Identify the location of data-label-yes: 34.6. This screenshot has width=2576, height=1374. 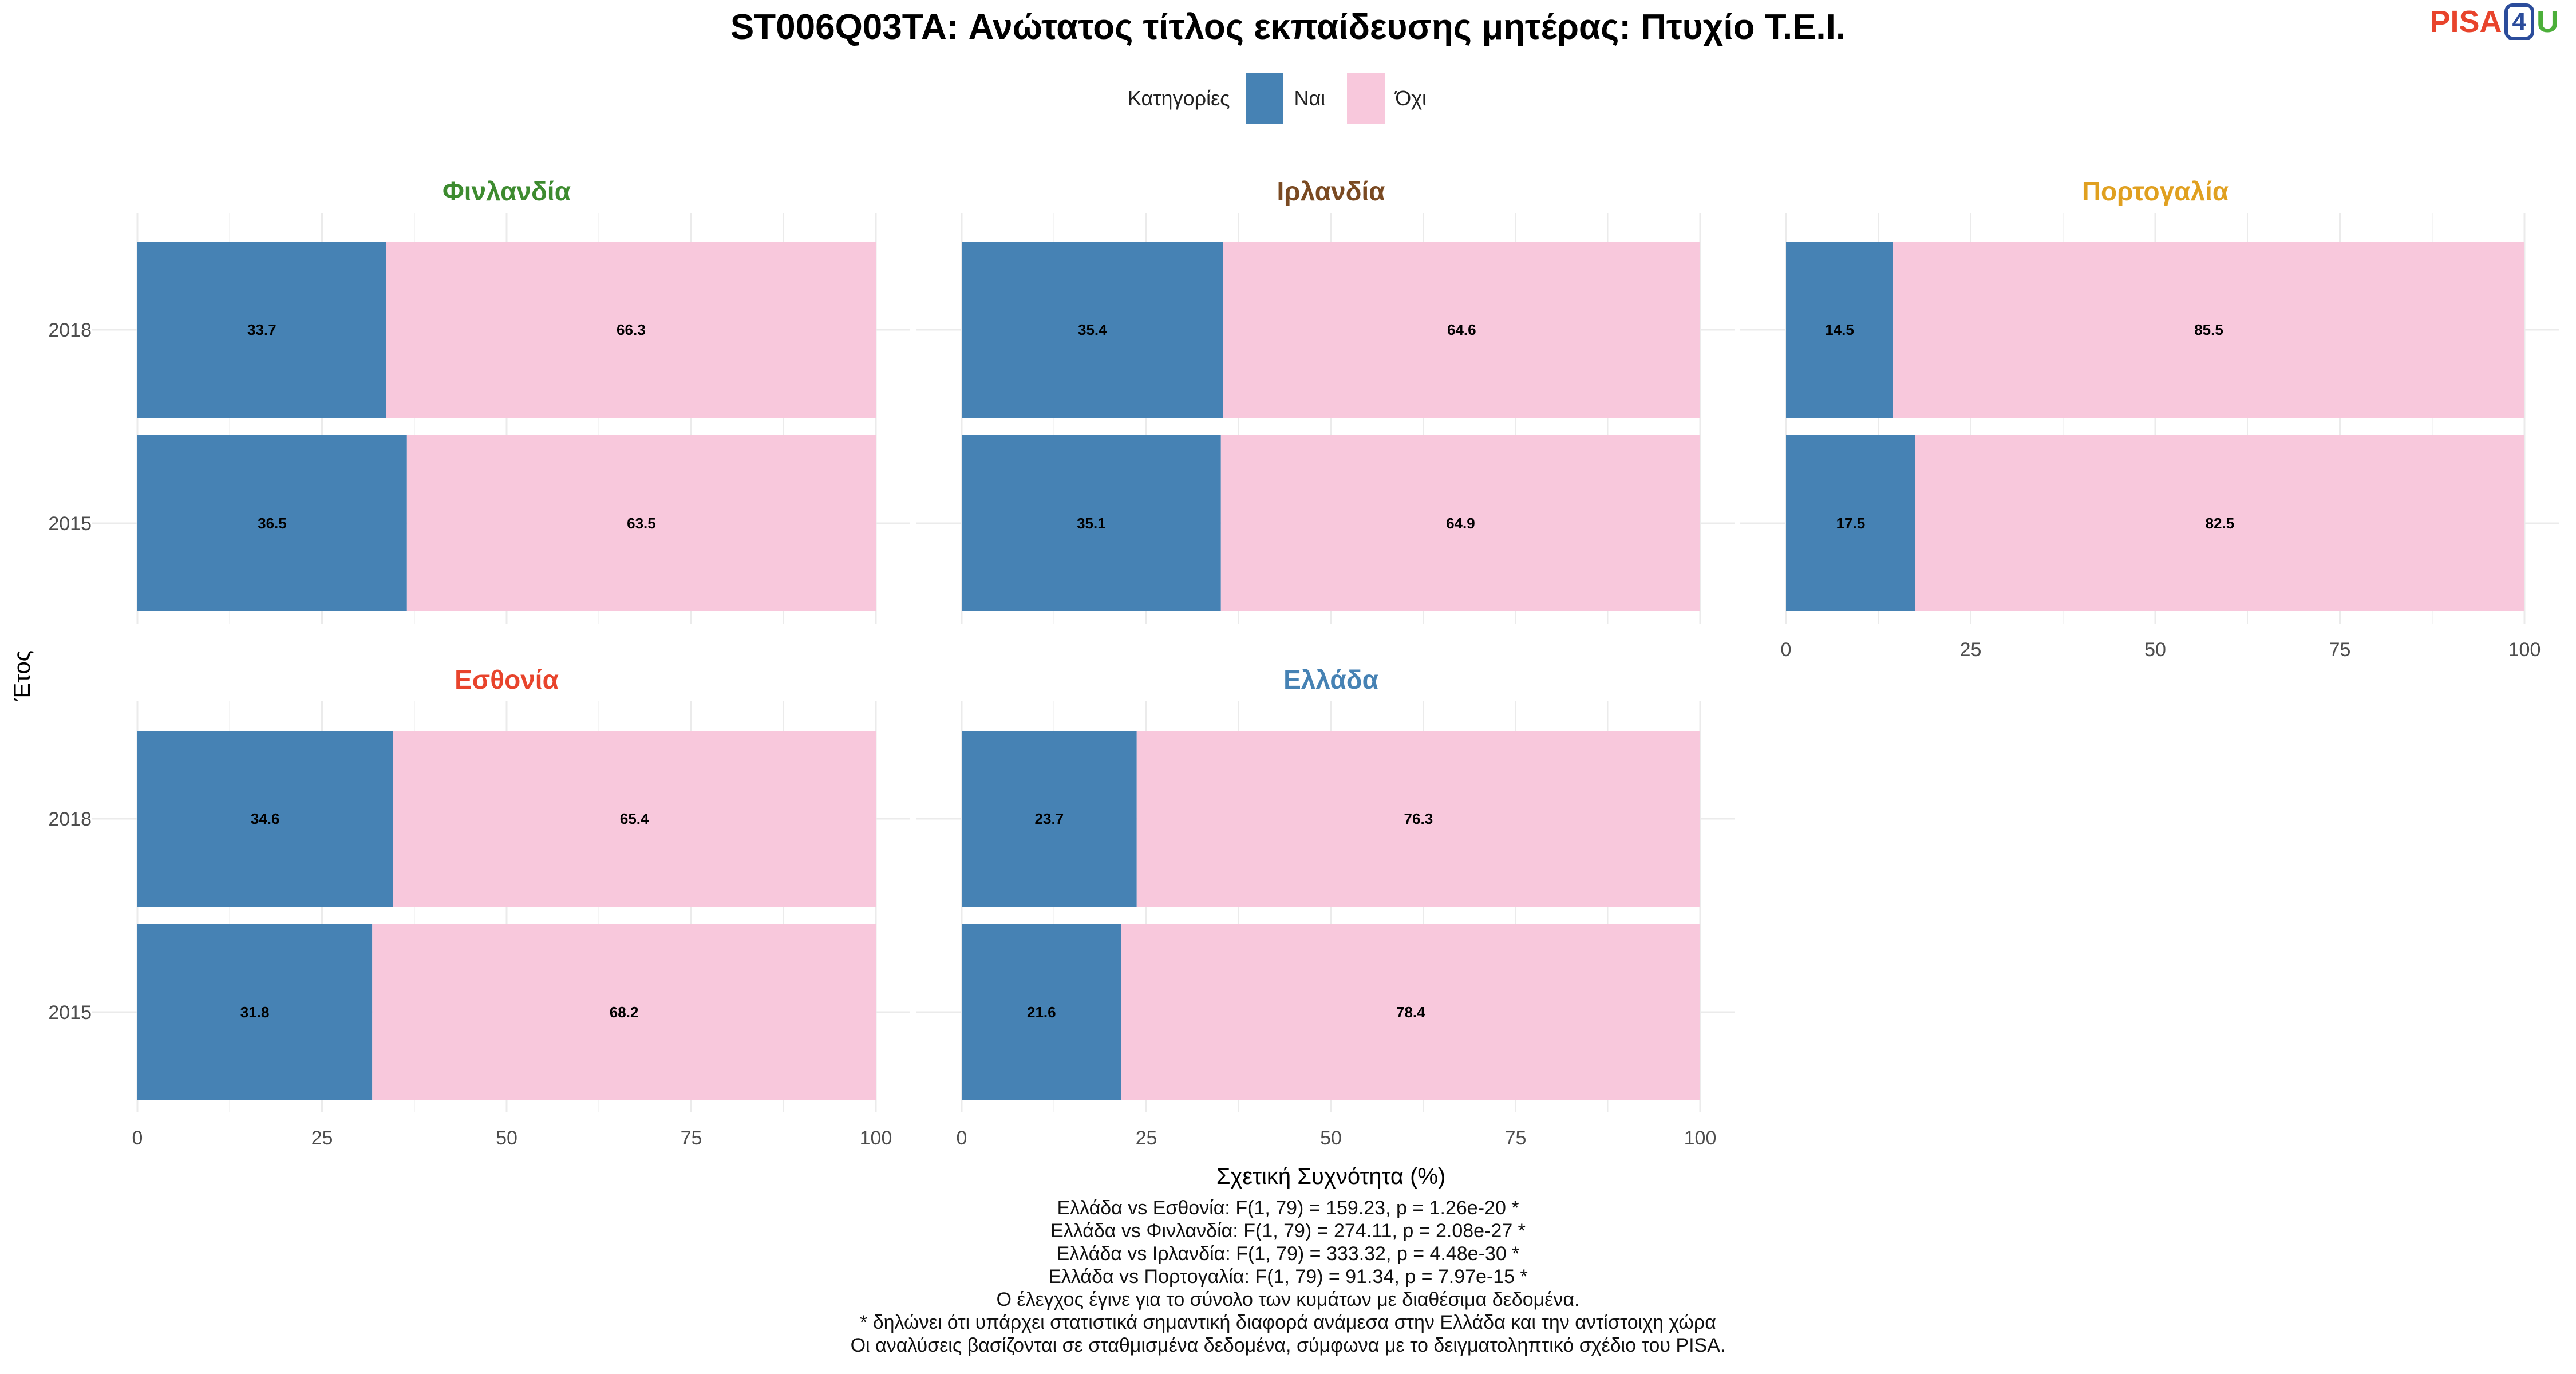
(265, 818).